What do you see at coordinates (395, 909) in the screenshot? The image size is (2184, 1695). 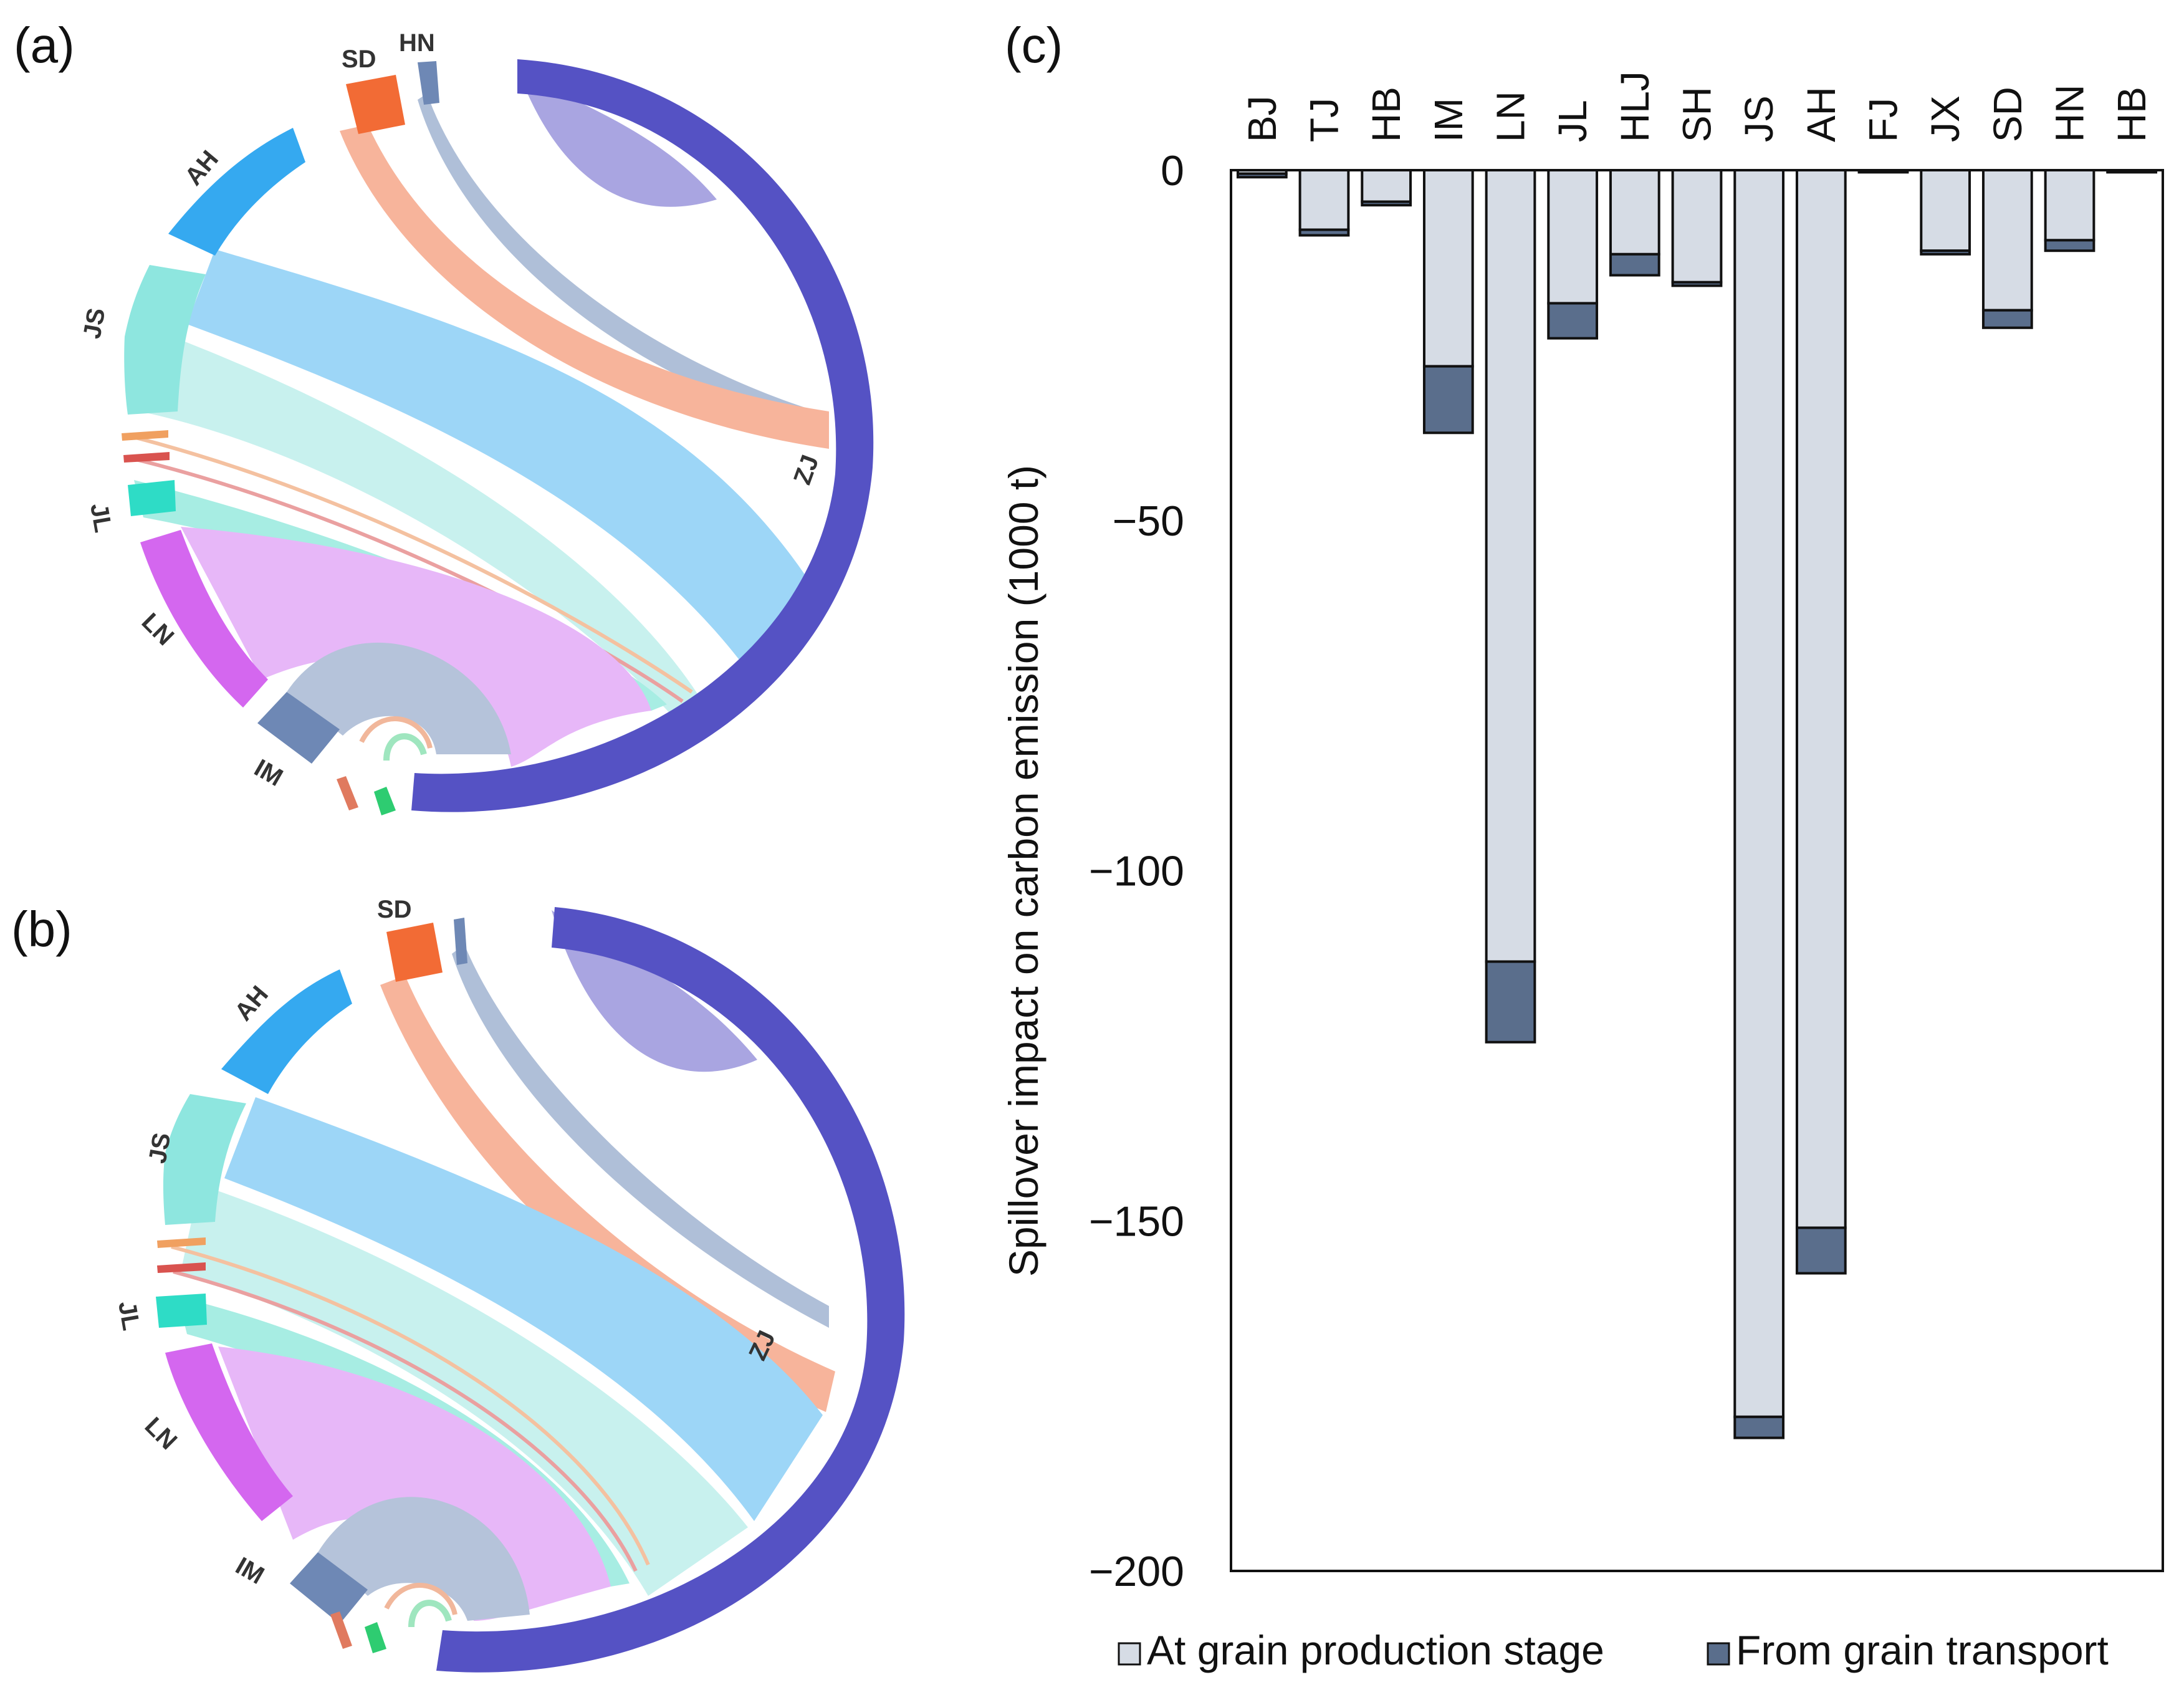 I see `node-label-sd-b: SD` at bounding box center [395, 909].